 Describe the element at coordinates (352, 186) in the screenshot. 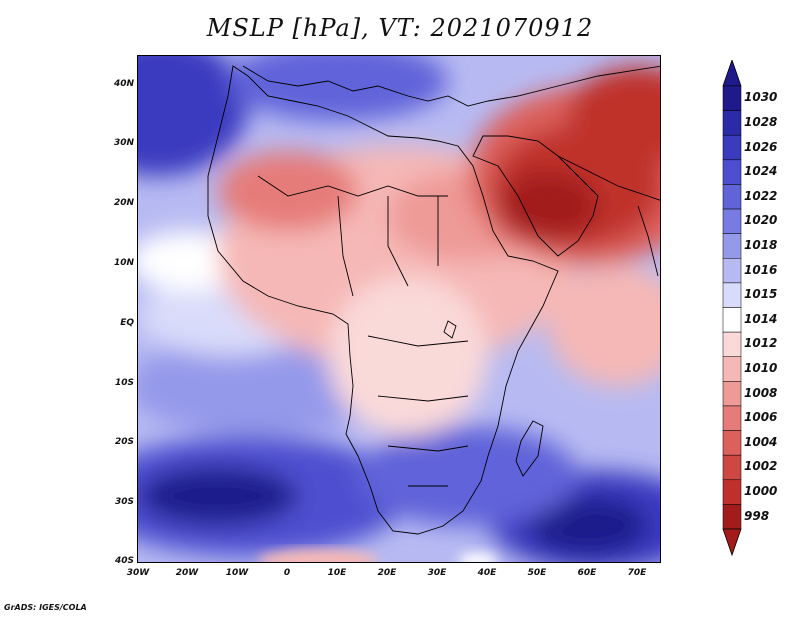

I see `sahel-borders` at that location.